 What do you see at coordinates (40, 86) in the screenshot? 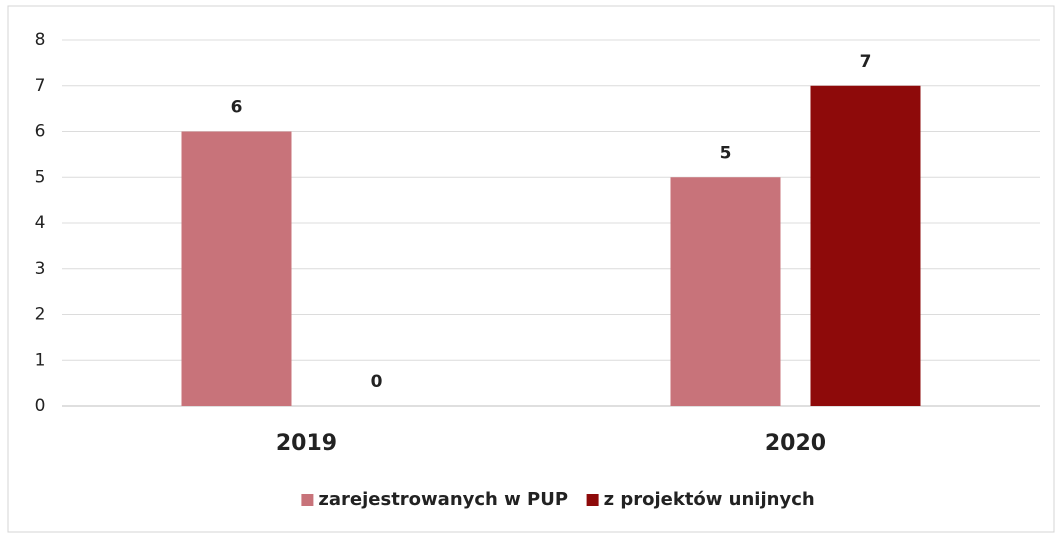
I see `y-tick-label: 7` at bounding box center [40, 86].